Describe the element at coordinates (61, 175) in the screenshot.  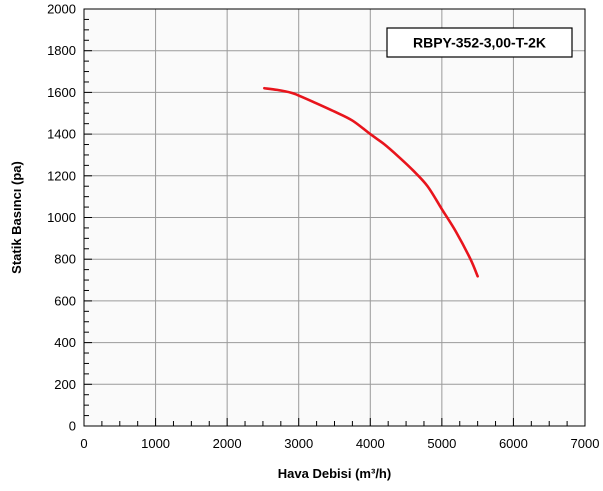
I see `y-tick-label: 1200` at that location.